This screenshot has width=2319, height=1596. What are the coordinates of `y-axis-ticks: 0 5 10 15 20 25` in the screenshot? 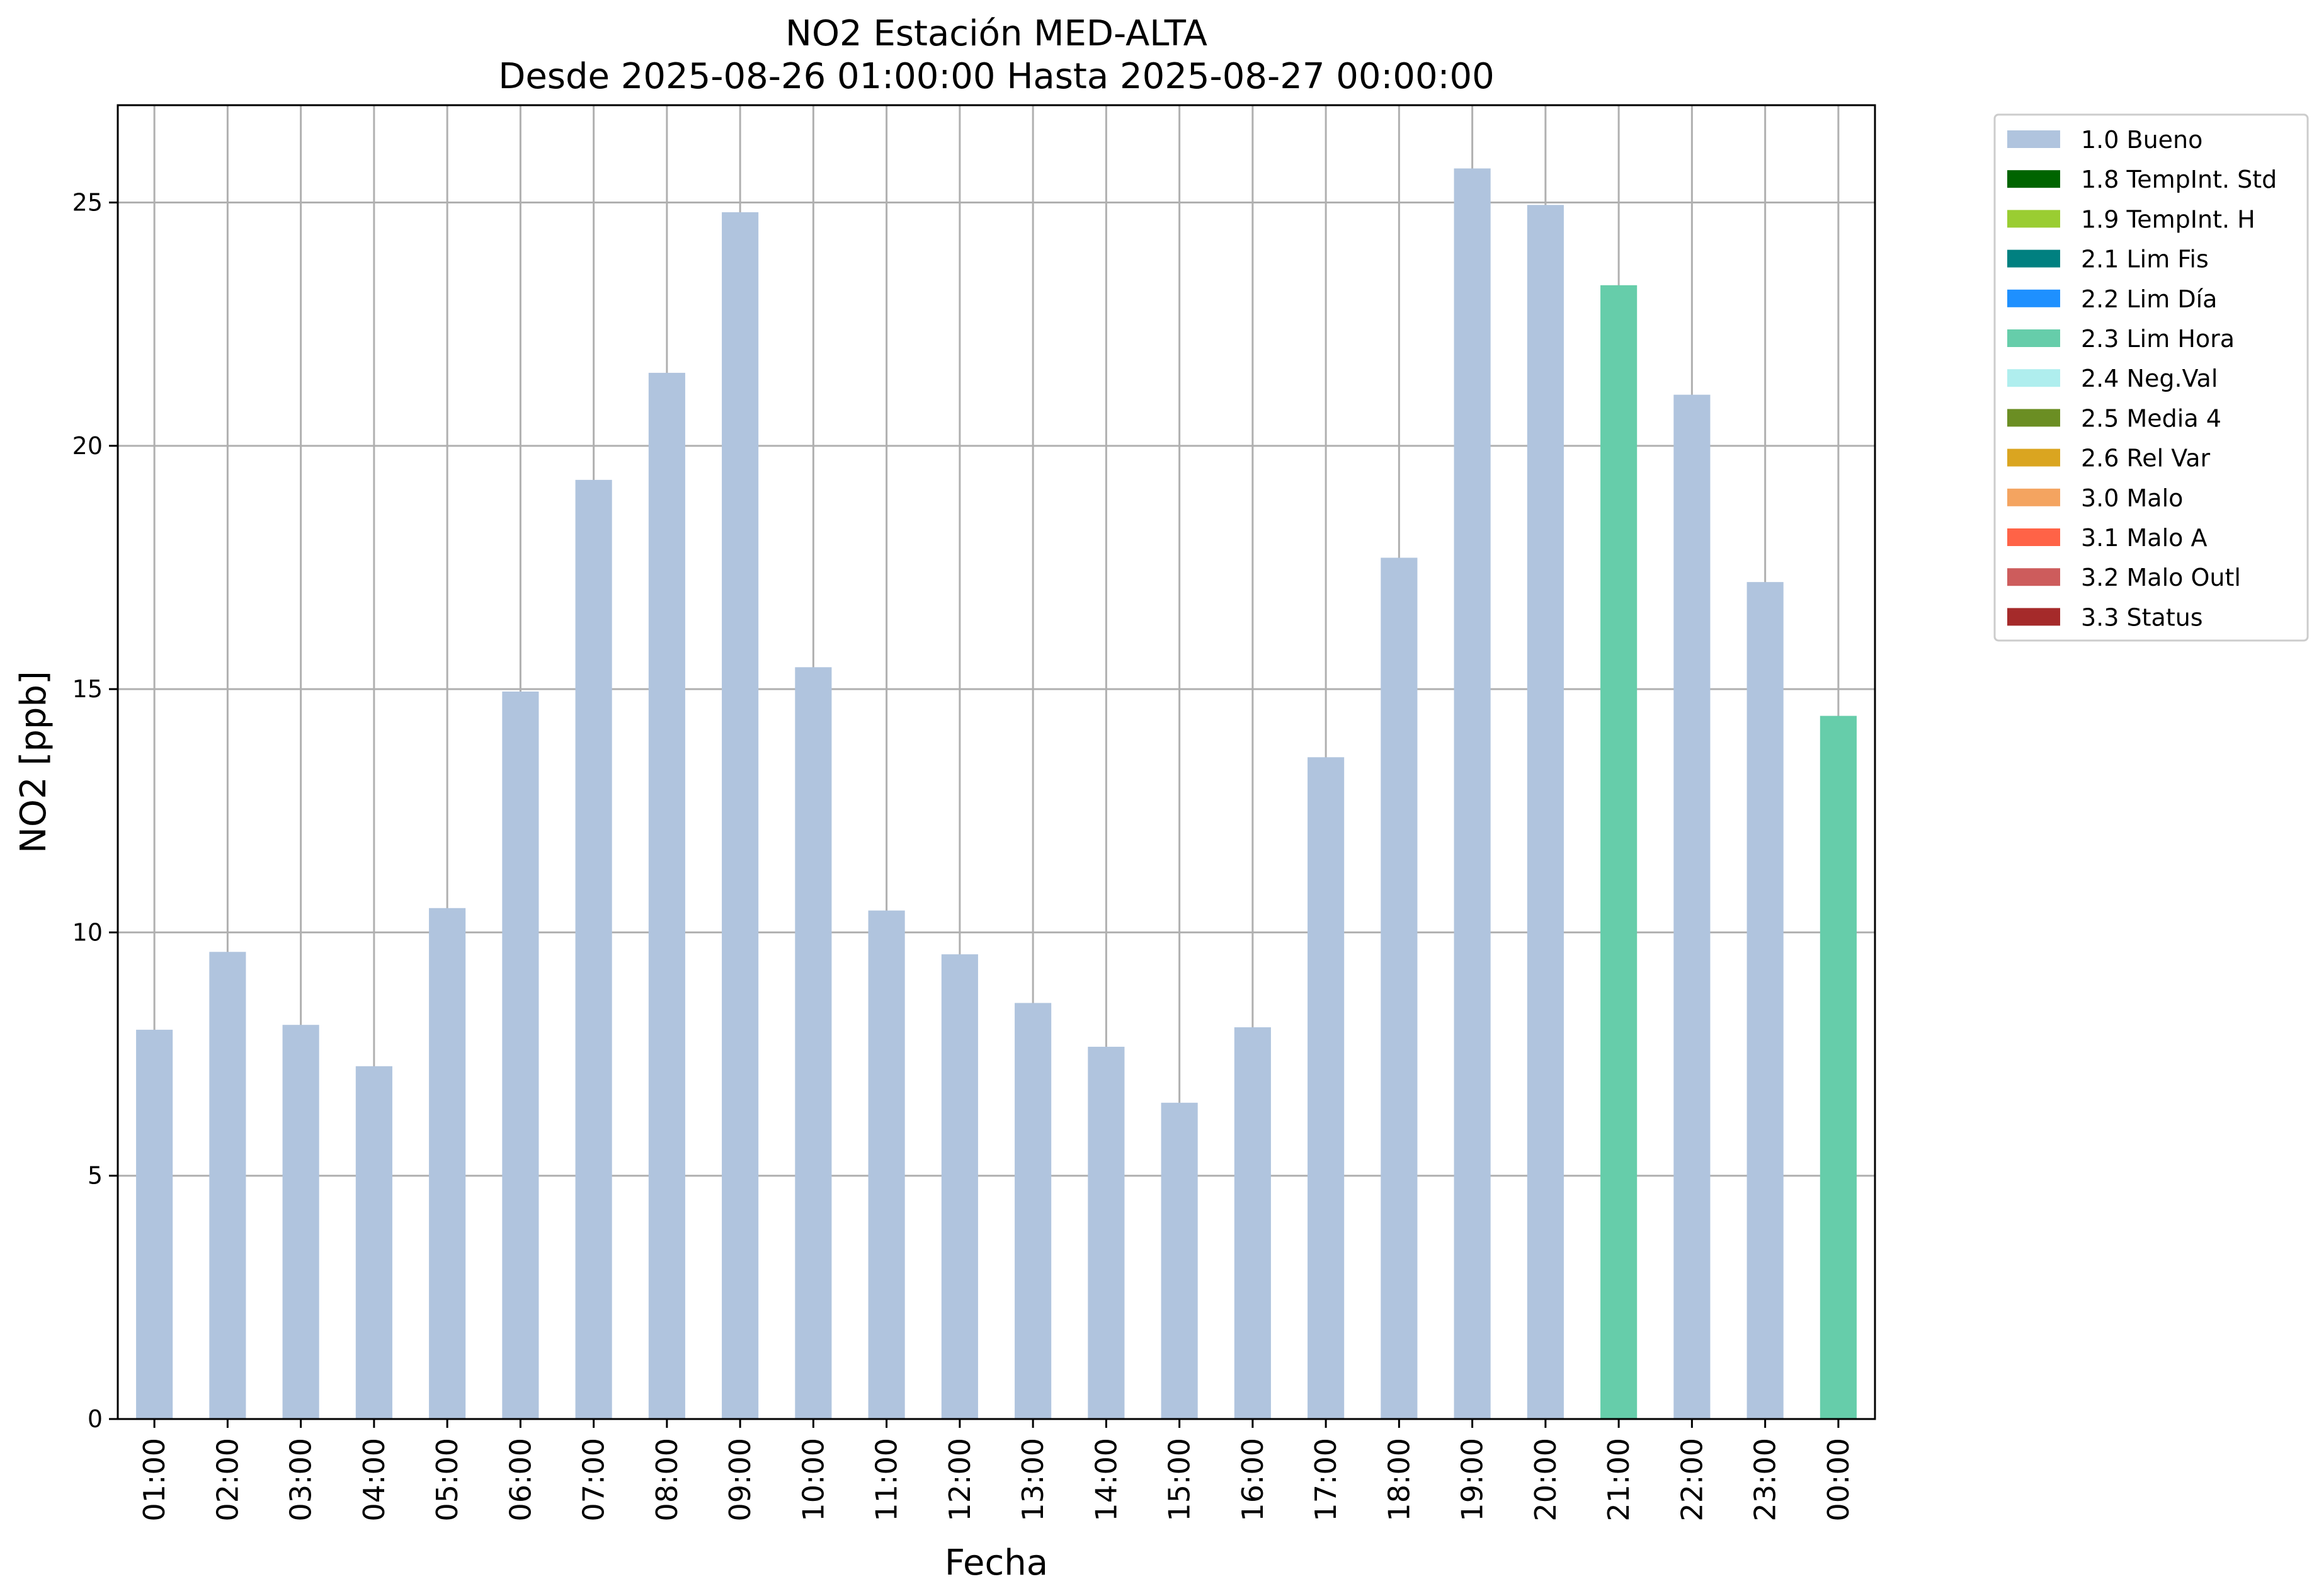 It's located at (95, 811).